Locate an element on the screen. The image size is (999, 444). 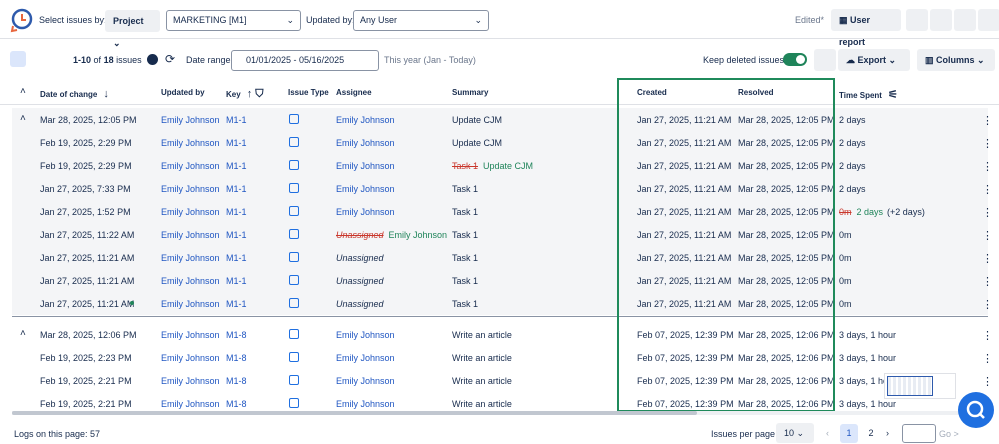
grid-view is located at coordinates (18, 59).